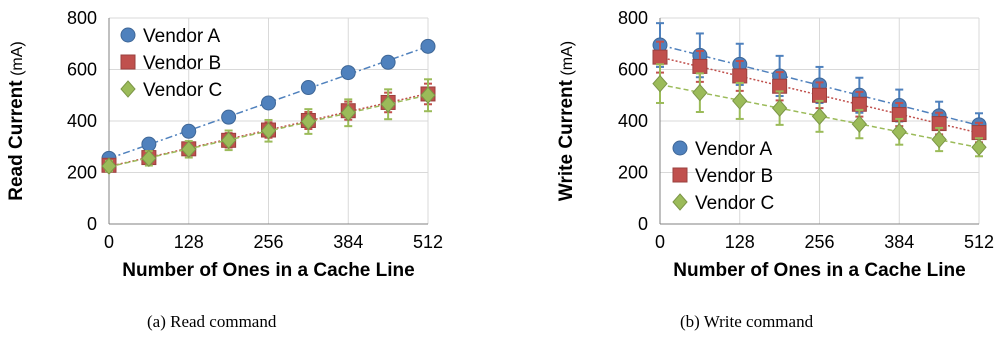 The height and width of the screenshot is (339, 1007). What do you see at coordinates (566, 140) in the screenshot?
I see `y-axis-label-main: Write Current` at bounding box center [566, 140].